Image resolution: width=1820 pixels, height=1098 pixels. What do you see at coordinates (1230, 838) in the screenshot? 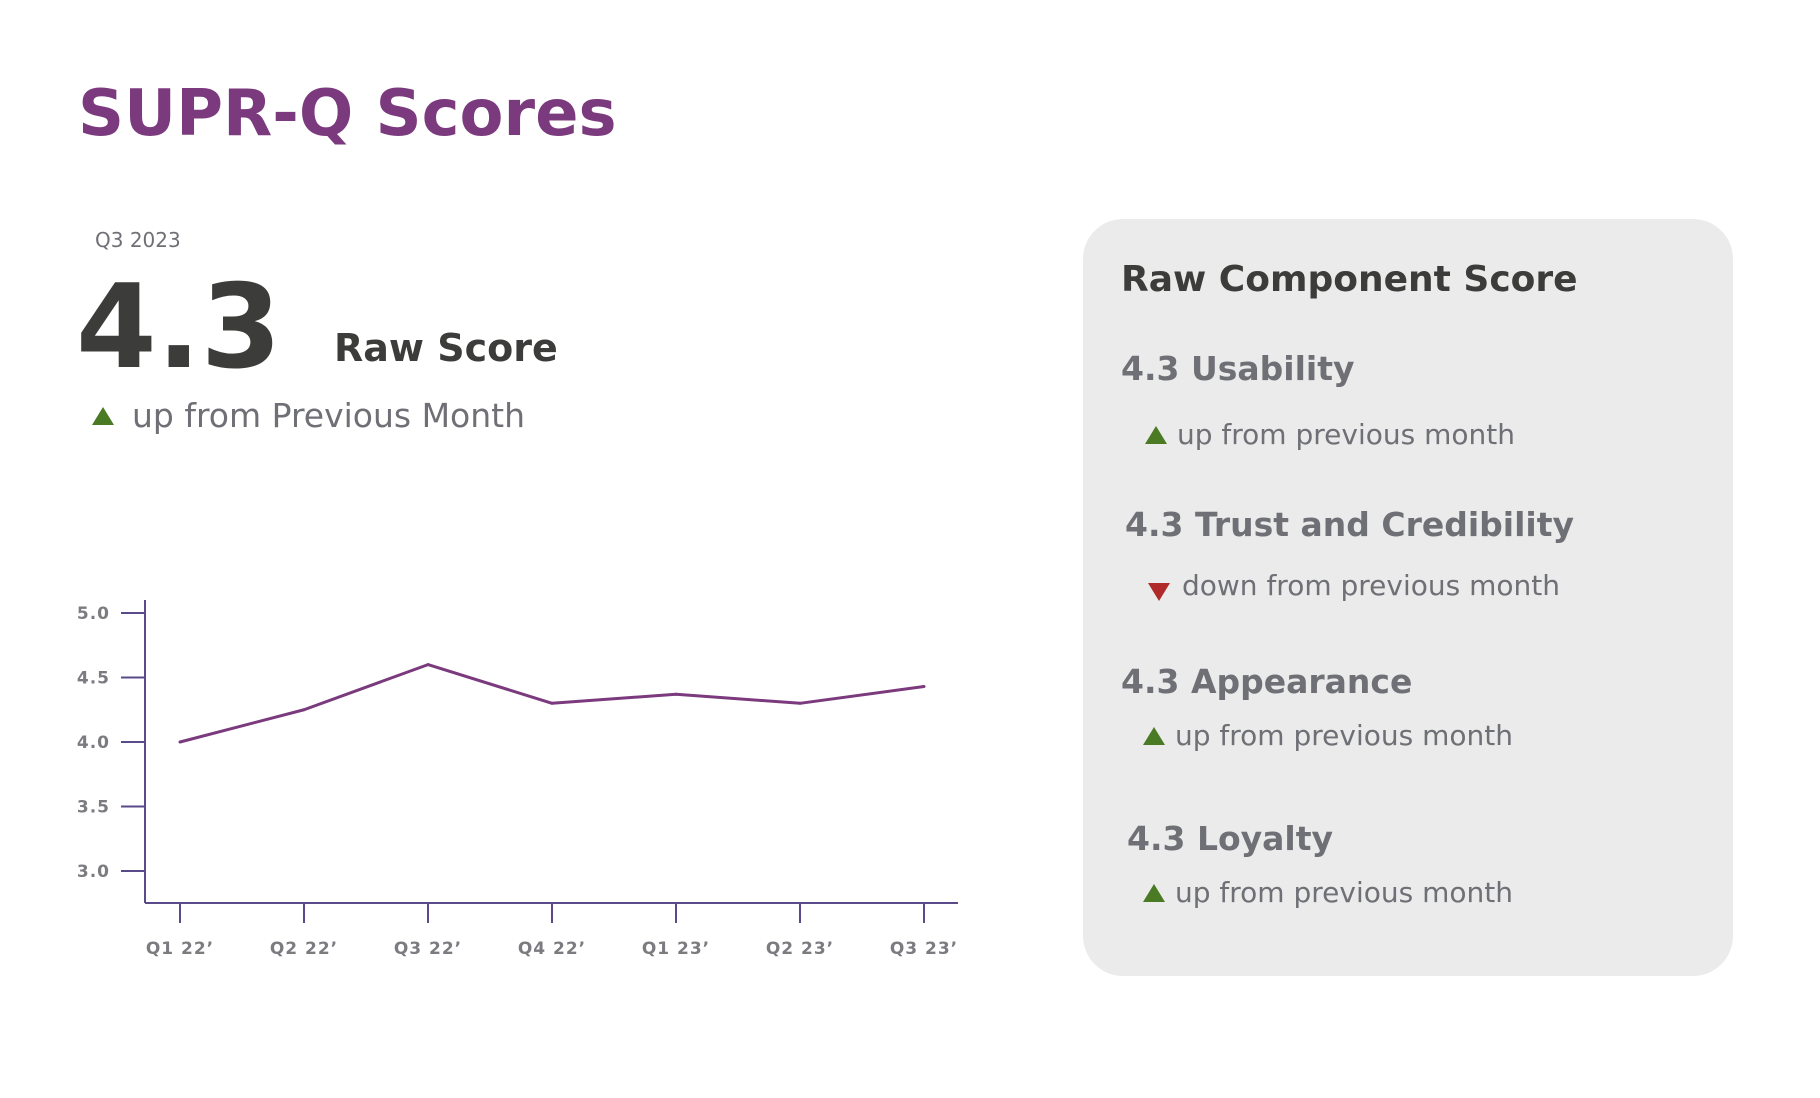
I see `component-loyalty-label: 4.3 Loyalty` at bounding box center [1230, 838].